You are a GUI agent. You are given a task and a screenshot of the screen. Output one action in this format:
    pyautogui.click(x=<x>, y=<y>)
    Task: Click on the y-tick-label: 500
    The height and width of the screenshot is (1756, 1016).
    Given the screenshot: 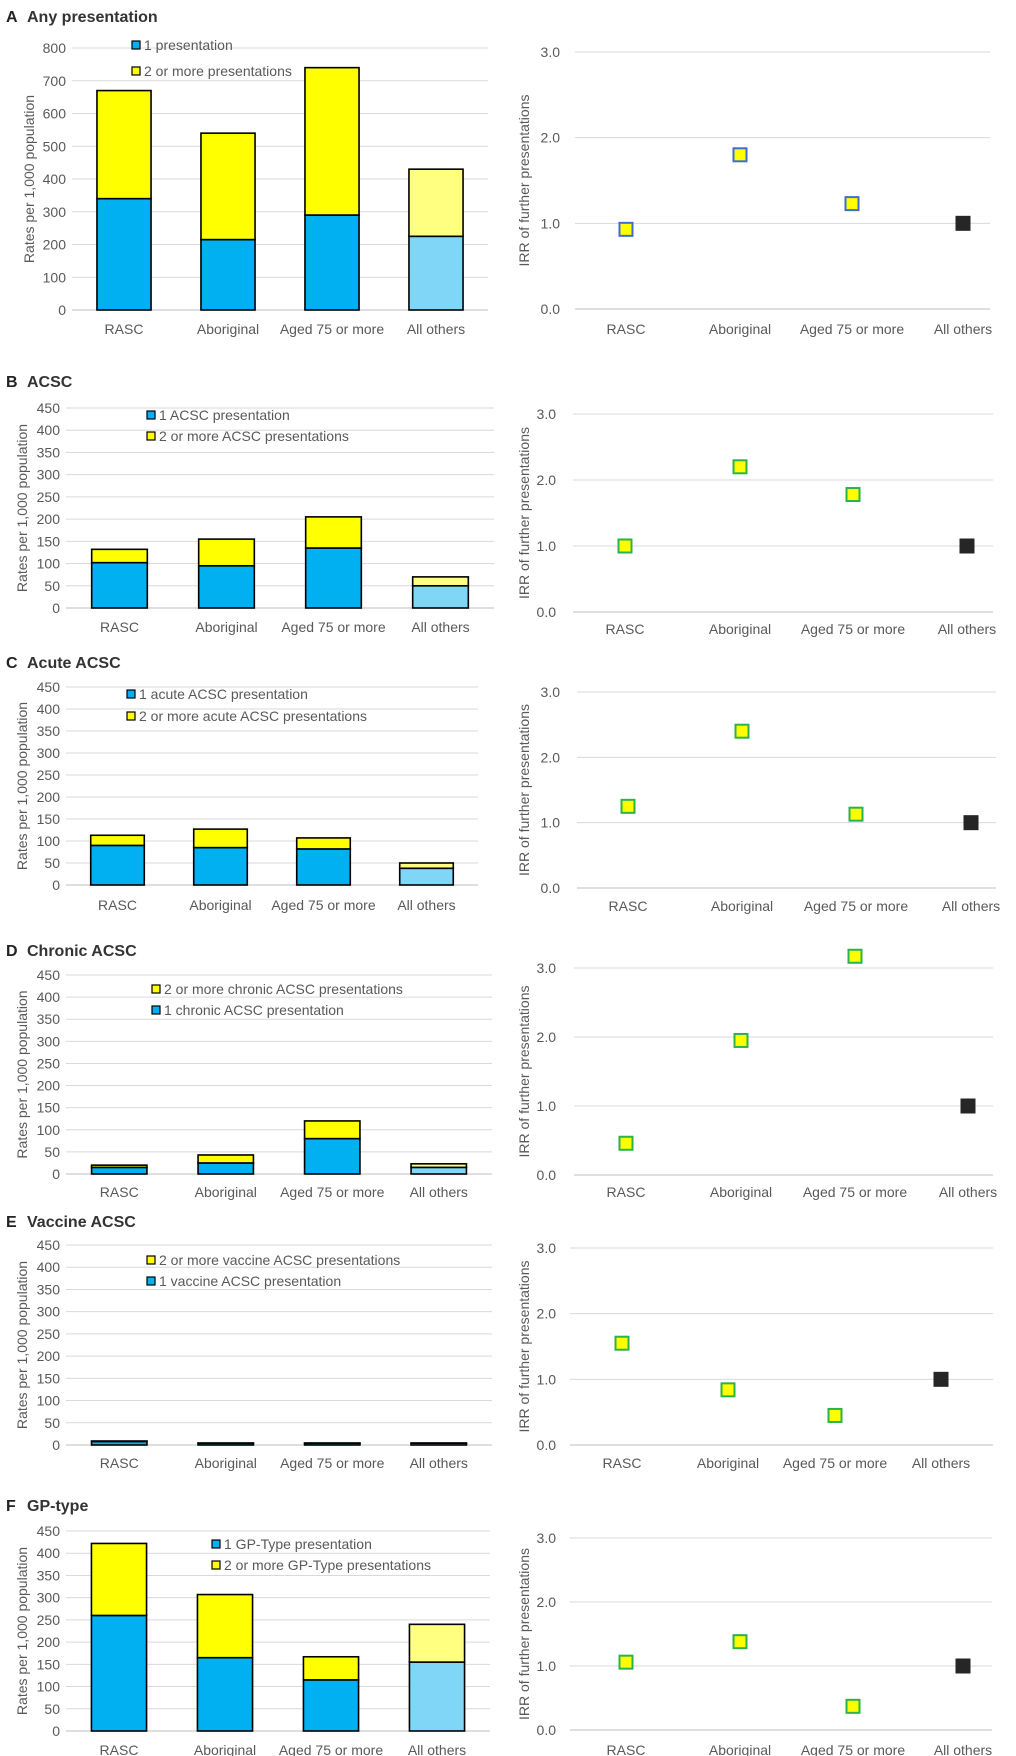 What is the action you would take?
    pyautogui.click(x=55, y=146)
    